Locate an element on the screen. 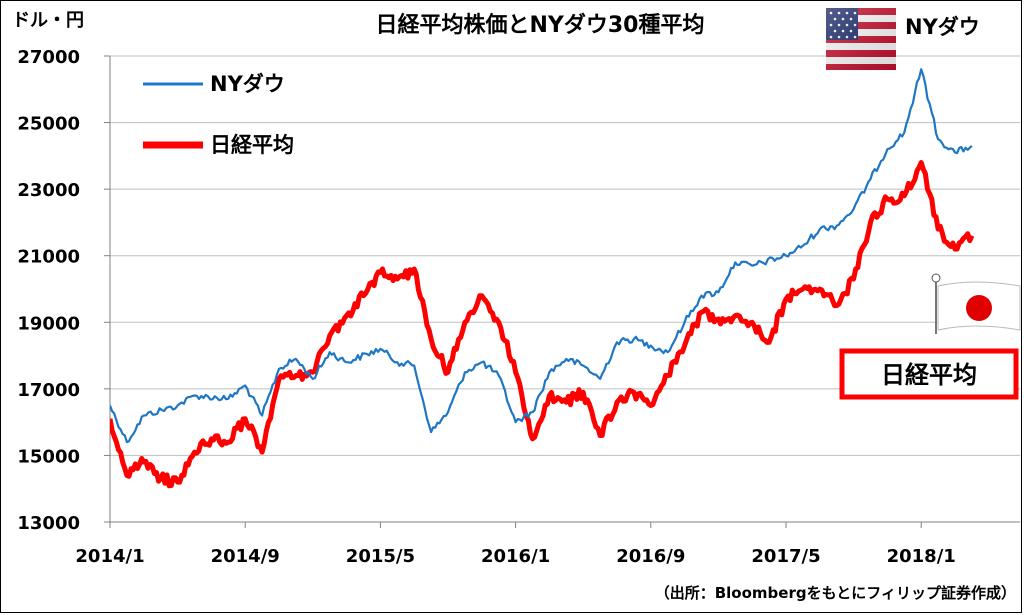 The image size is (1024, 615). nikkei-callout-label: 日経平均 is located at coordinates (929, 375).